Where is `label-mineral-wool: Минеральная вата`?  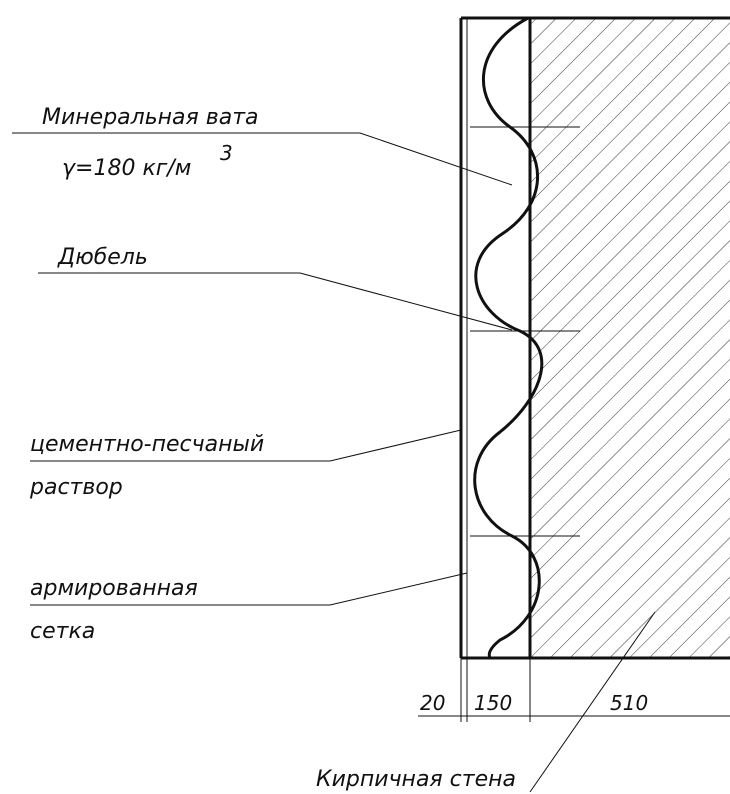
label-mineral-wool: Минеральная вата is located at coordinates (150, 117).